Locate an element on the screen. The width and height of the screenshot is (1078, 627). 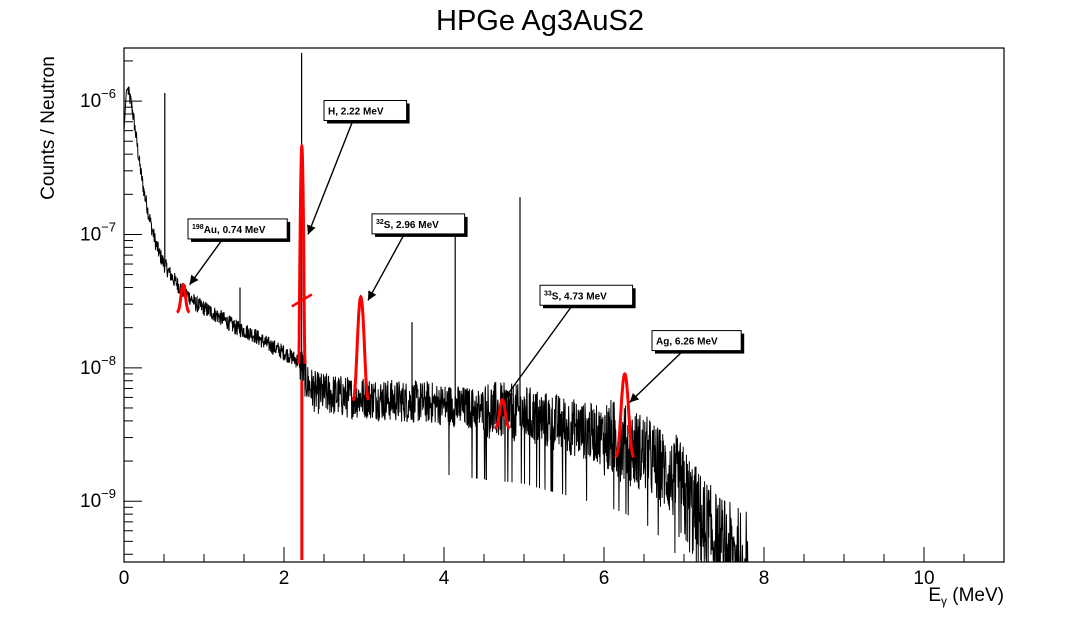
annotation-text-1: H, 2.22 MeV is located at coordinates (356, 111).